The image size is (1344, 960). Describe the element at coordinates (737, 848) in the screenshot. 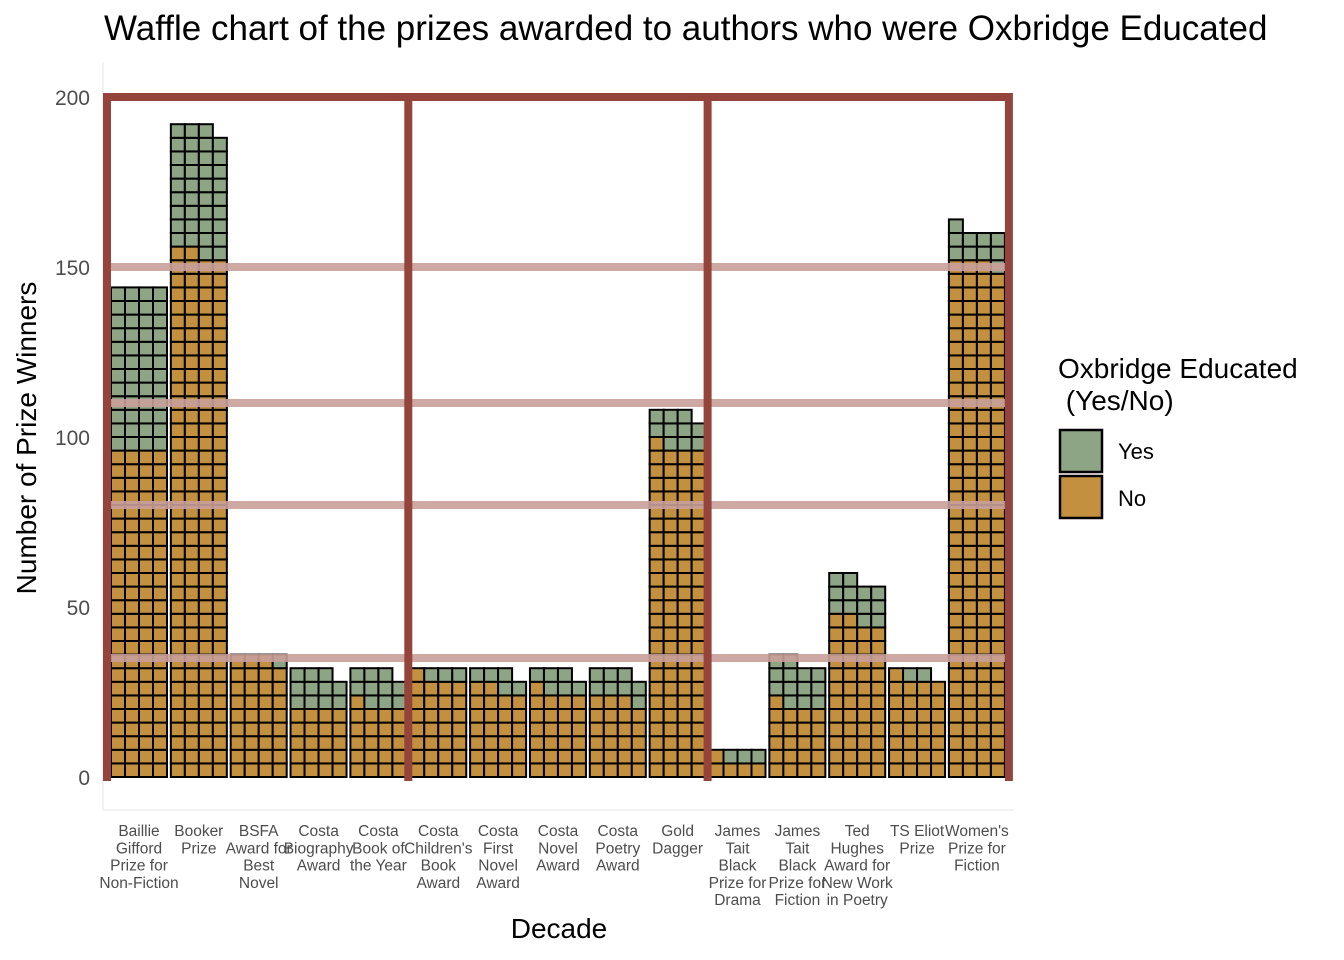

I see `x-category-label: Tait` at that location.